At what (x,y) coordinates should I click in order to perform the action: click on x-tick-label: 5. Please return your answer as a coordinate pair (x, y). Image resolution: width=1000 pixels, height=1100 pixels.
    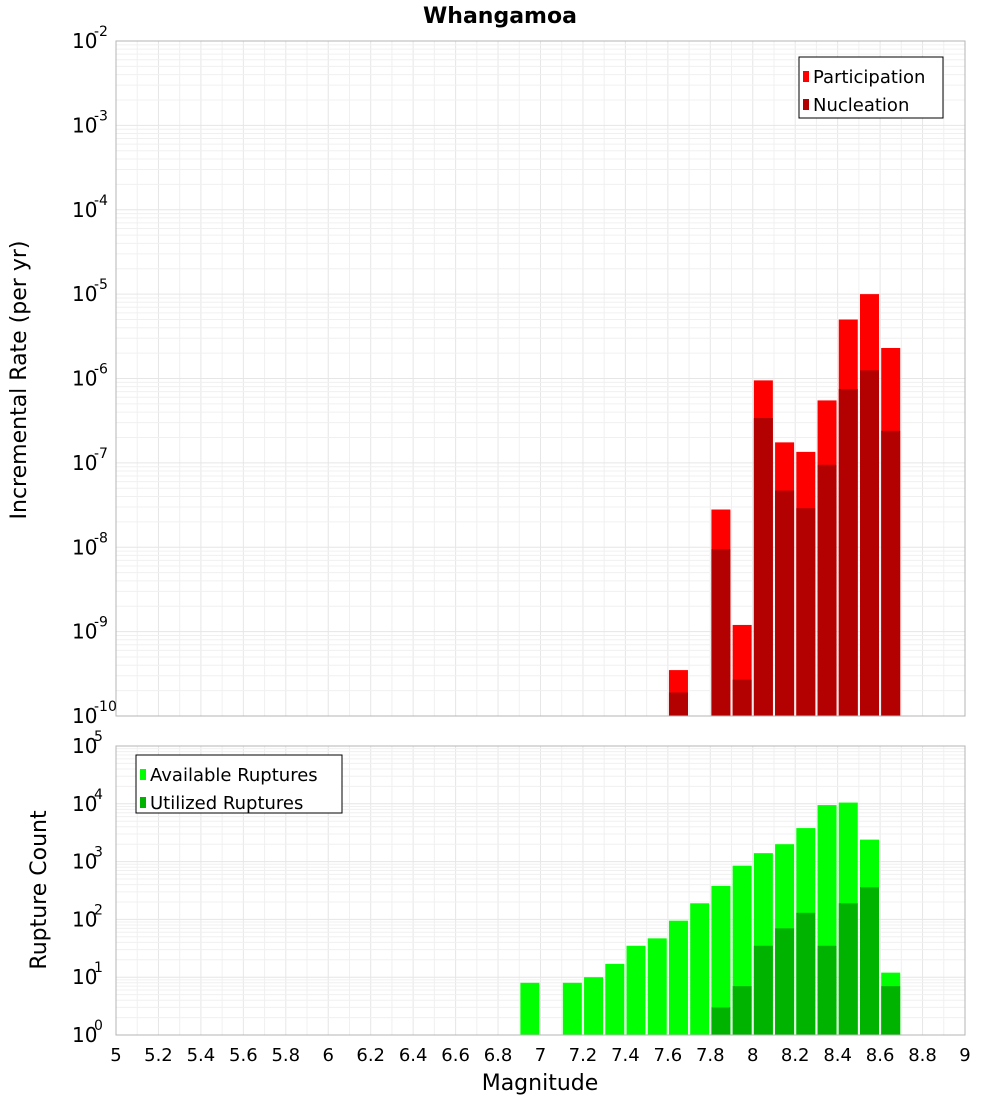
    Looking at the image, I should click on (115, 1055).